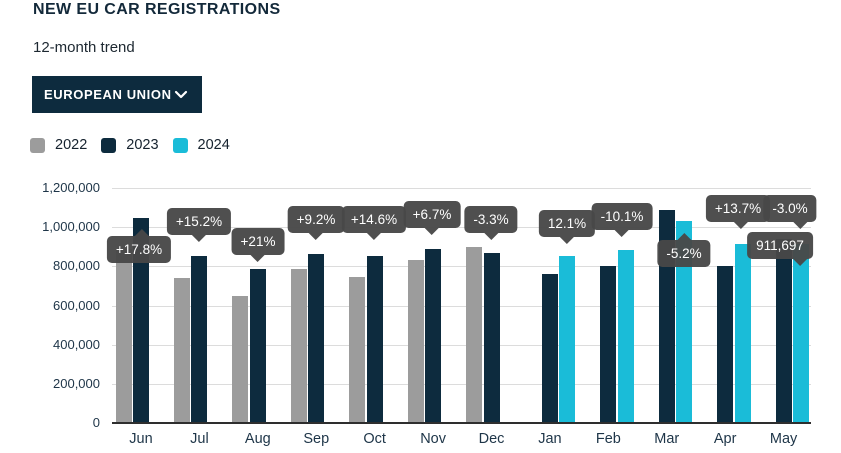  What do you see at coordinates (725, 439) in the screenshot?
I see `x-axis-label-apr: Apr` at bounding box center [725, 439].